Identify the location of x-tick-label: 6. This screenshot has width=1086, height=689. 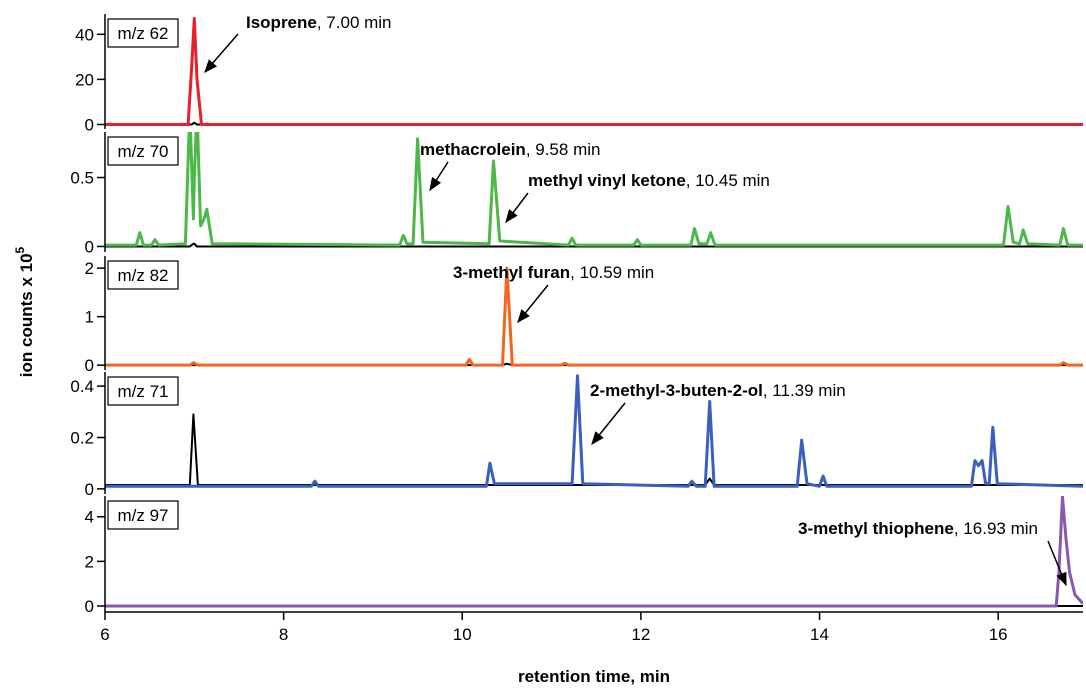
(104, 634).